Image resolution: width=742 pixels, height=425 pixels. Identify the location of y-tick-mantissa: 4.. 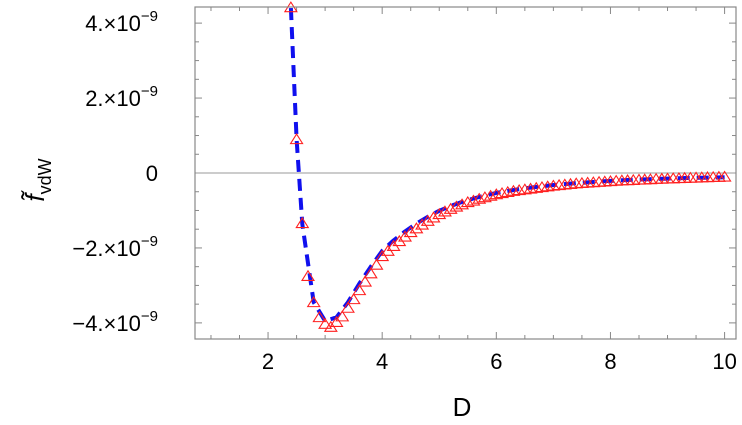
(94, 23).